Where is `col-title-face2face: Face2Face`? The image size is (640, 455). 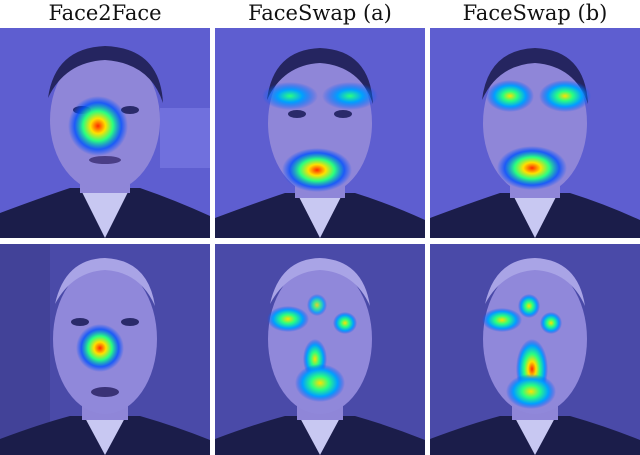
col-title-face2face: Face2Face is located at coordinates (105, 13).